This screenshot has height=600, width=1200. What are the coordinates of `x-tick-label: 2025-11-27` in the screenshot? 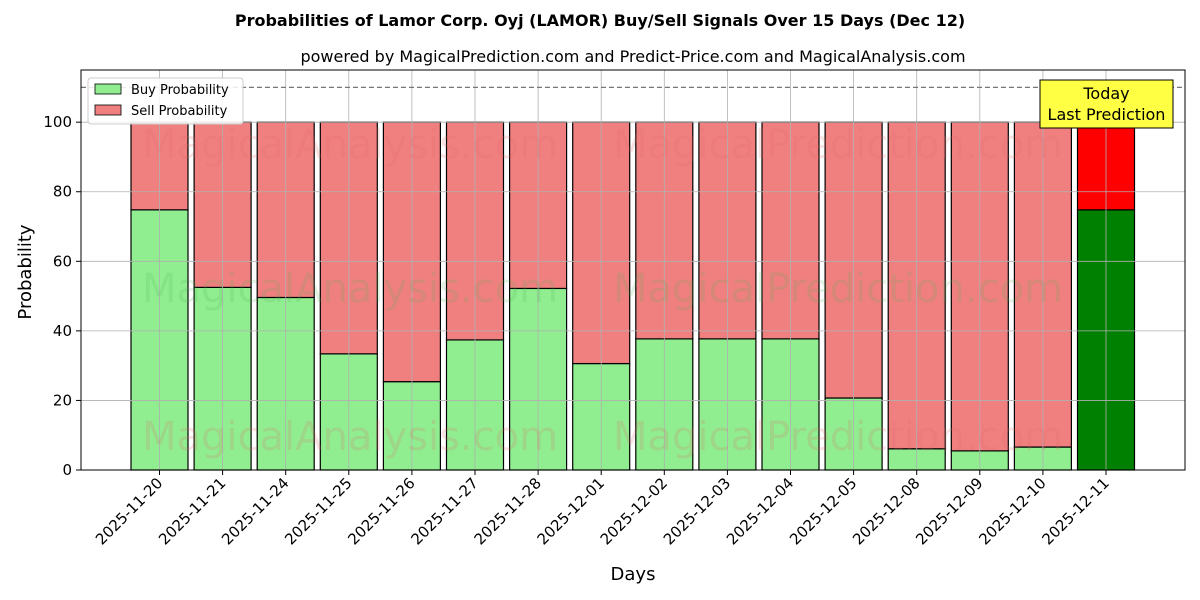 It's located at (444, 511).